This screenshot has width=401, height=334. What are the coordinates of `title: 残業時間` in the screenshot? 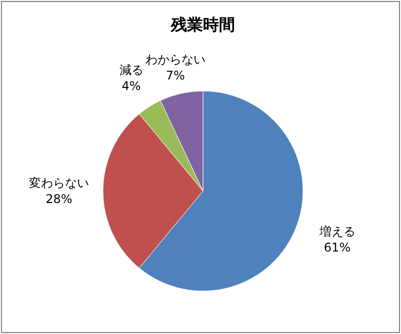 It's located at (203, 24).